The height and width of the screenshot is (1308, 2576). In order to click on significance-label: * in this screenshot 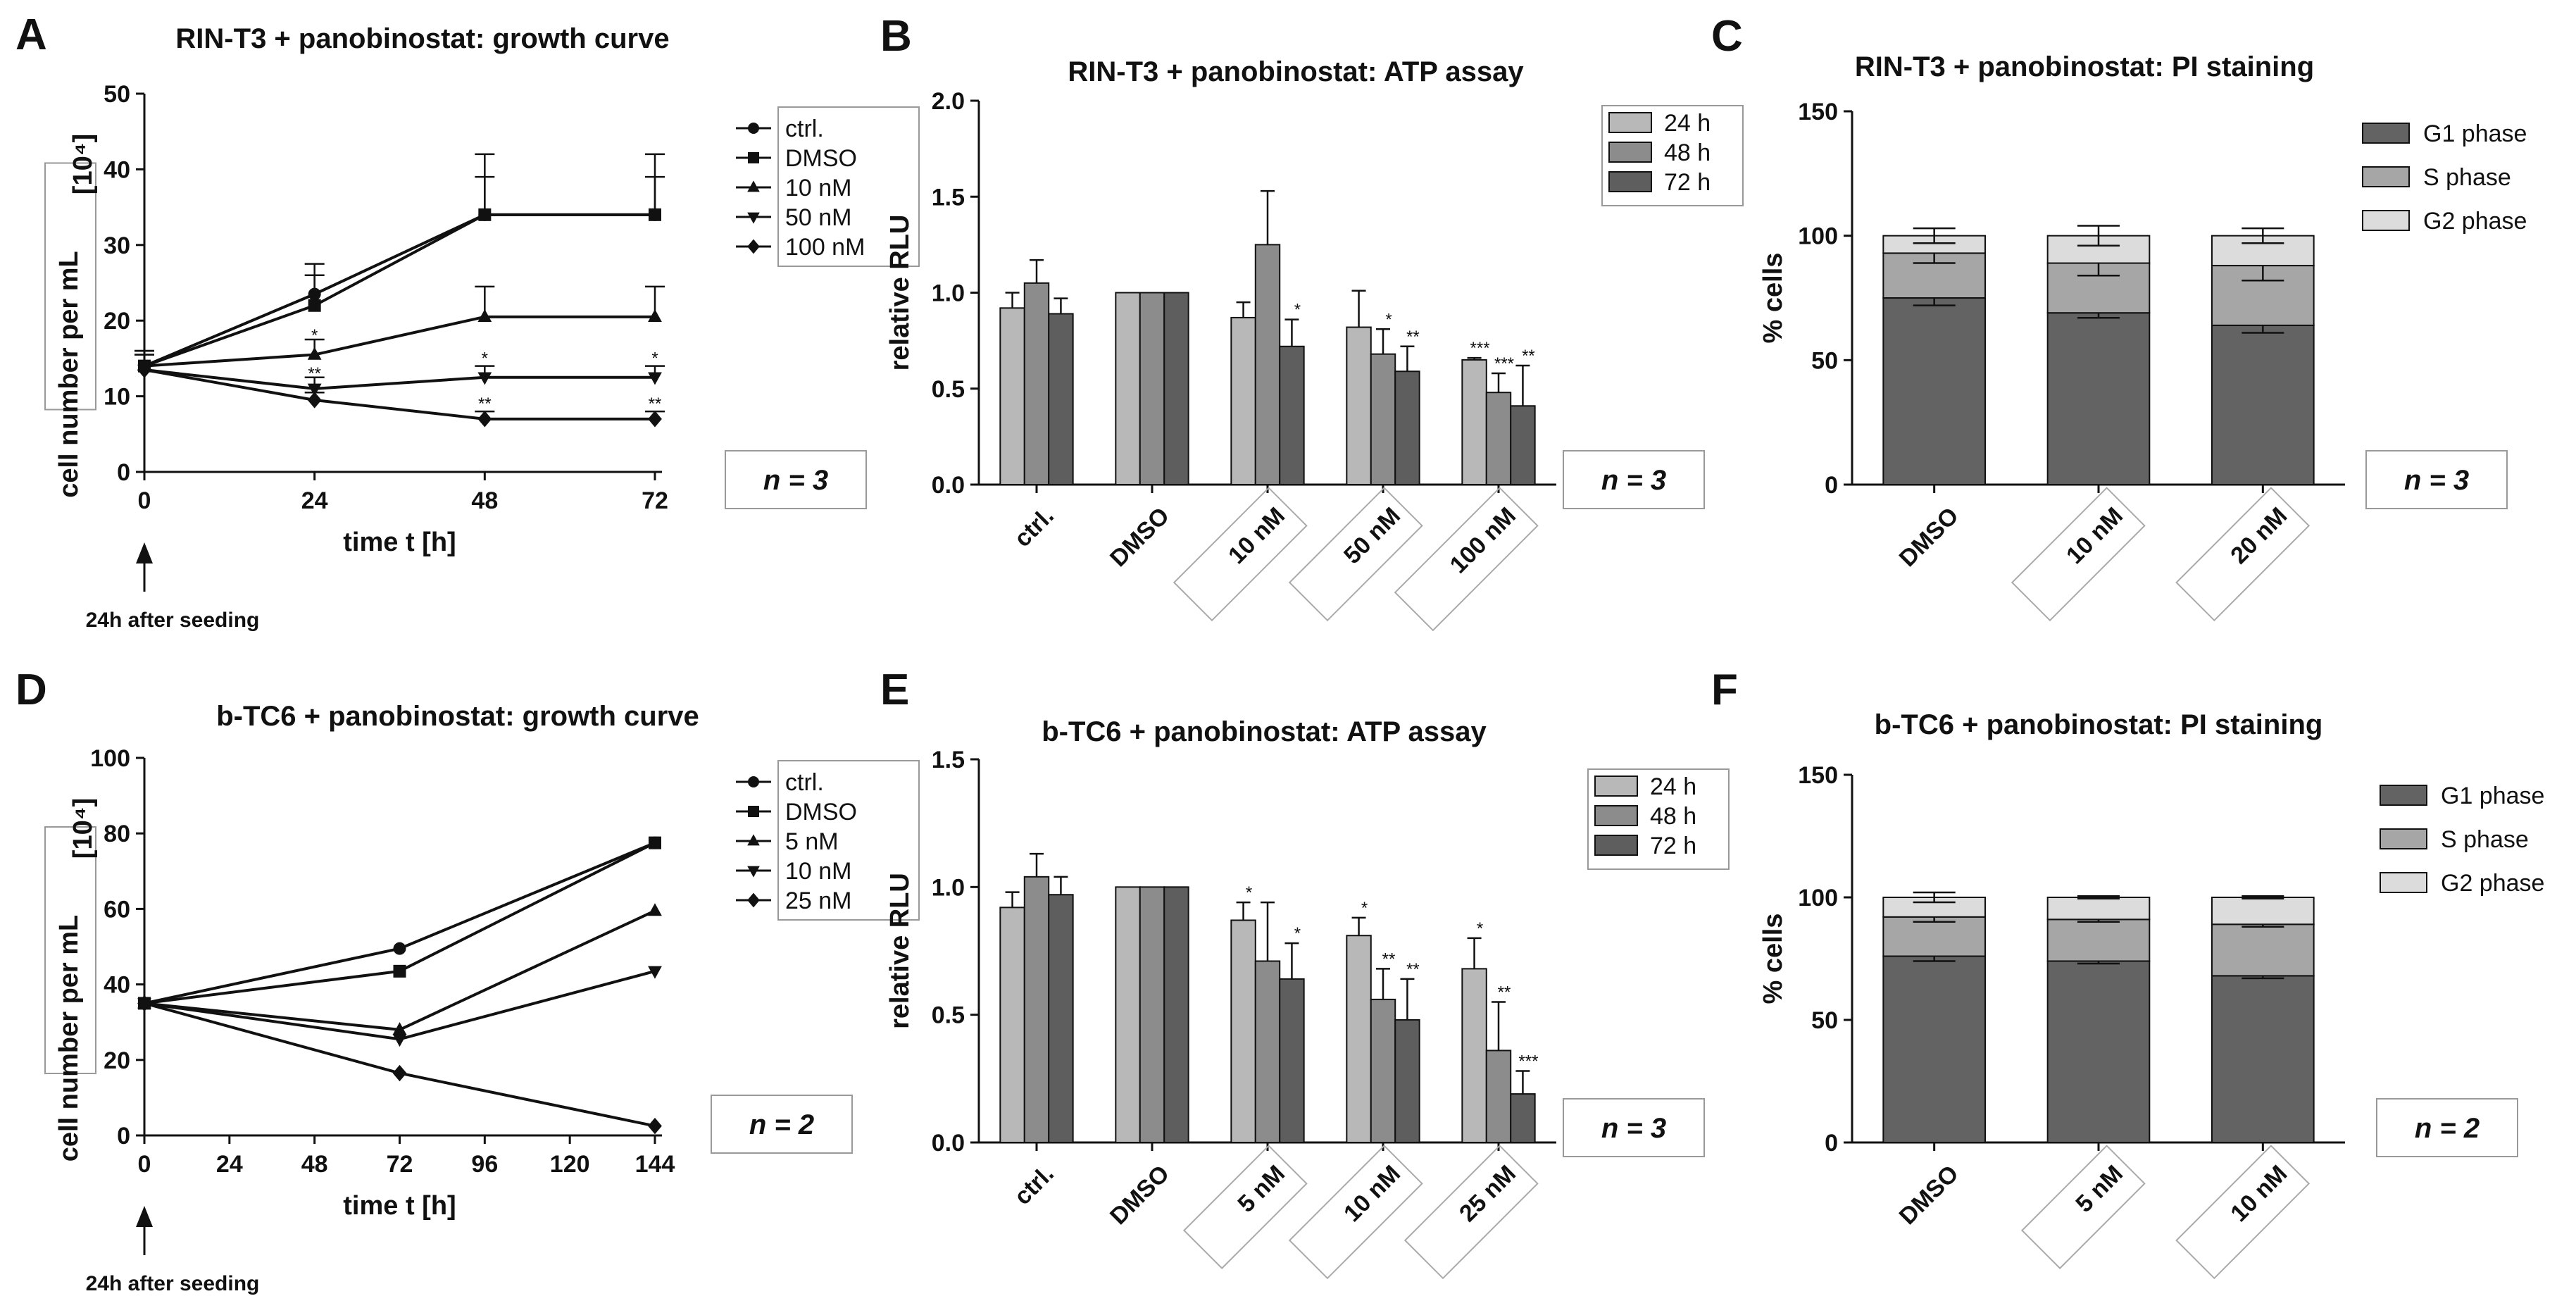, I will do `click(1297, 933)`.